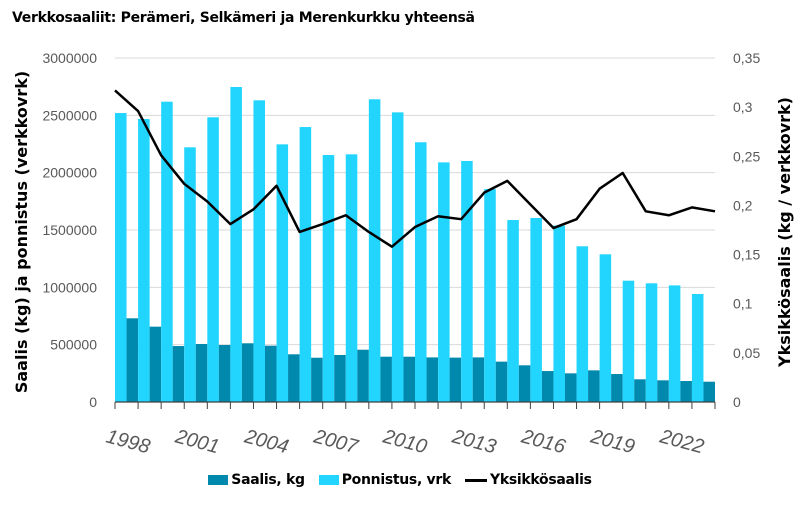 The height and width of the screenshot is (508, 800). I want to click on bar-ponnistus-2021, so click(674, 343).